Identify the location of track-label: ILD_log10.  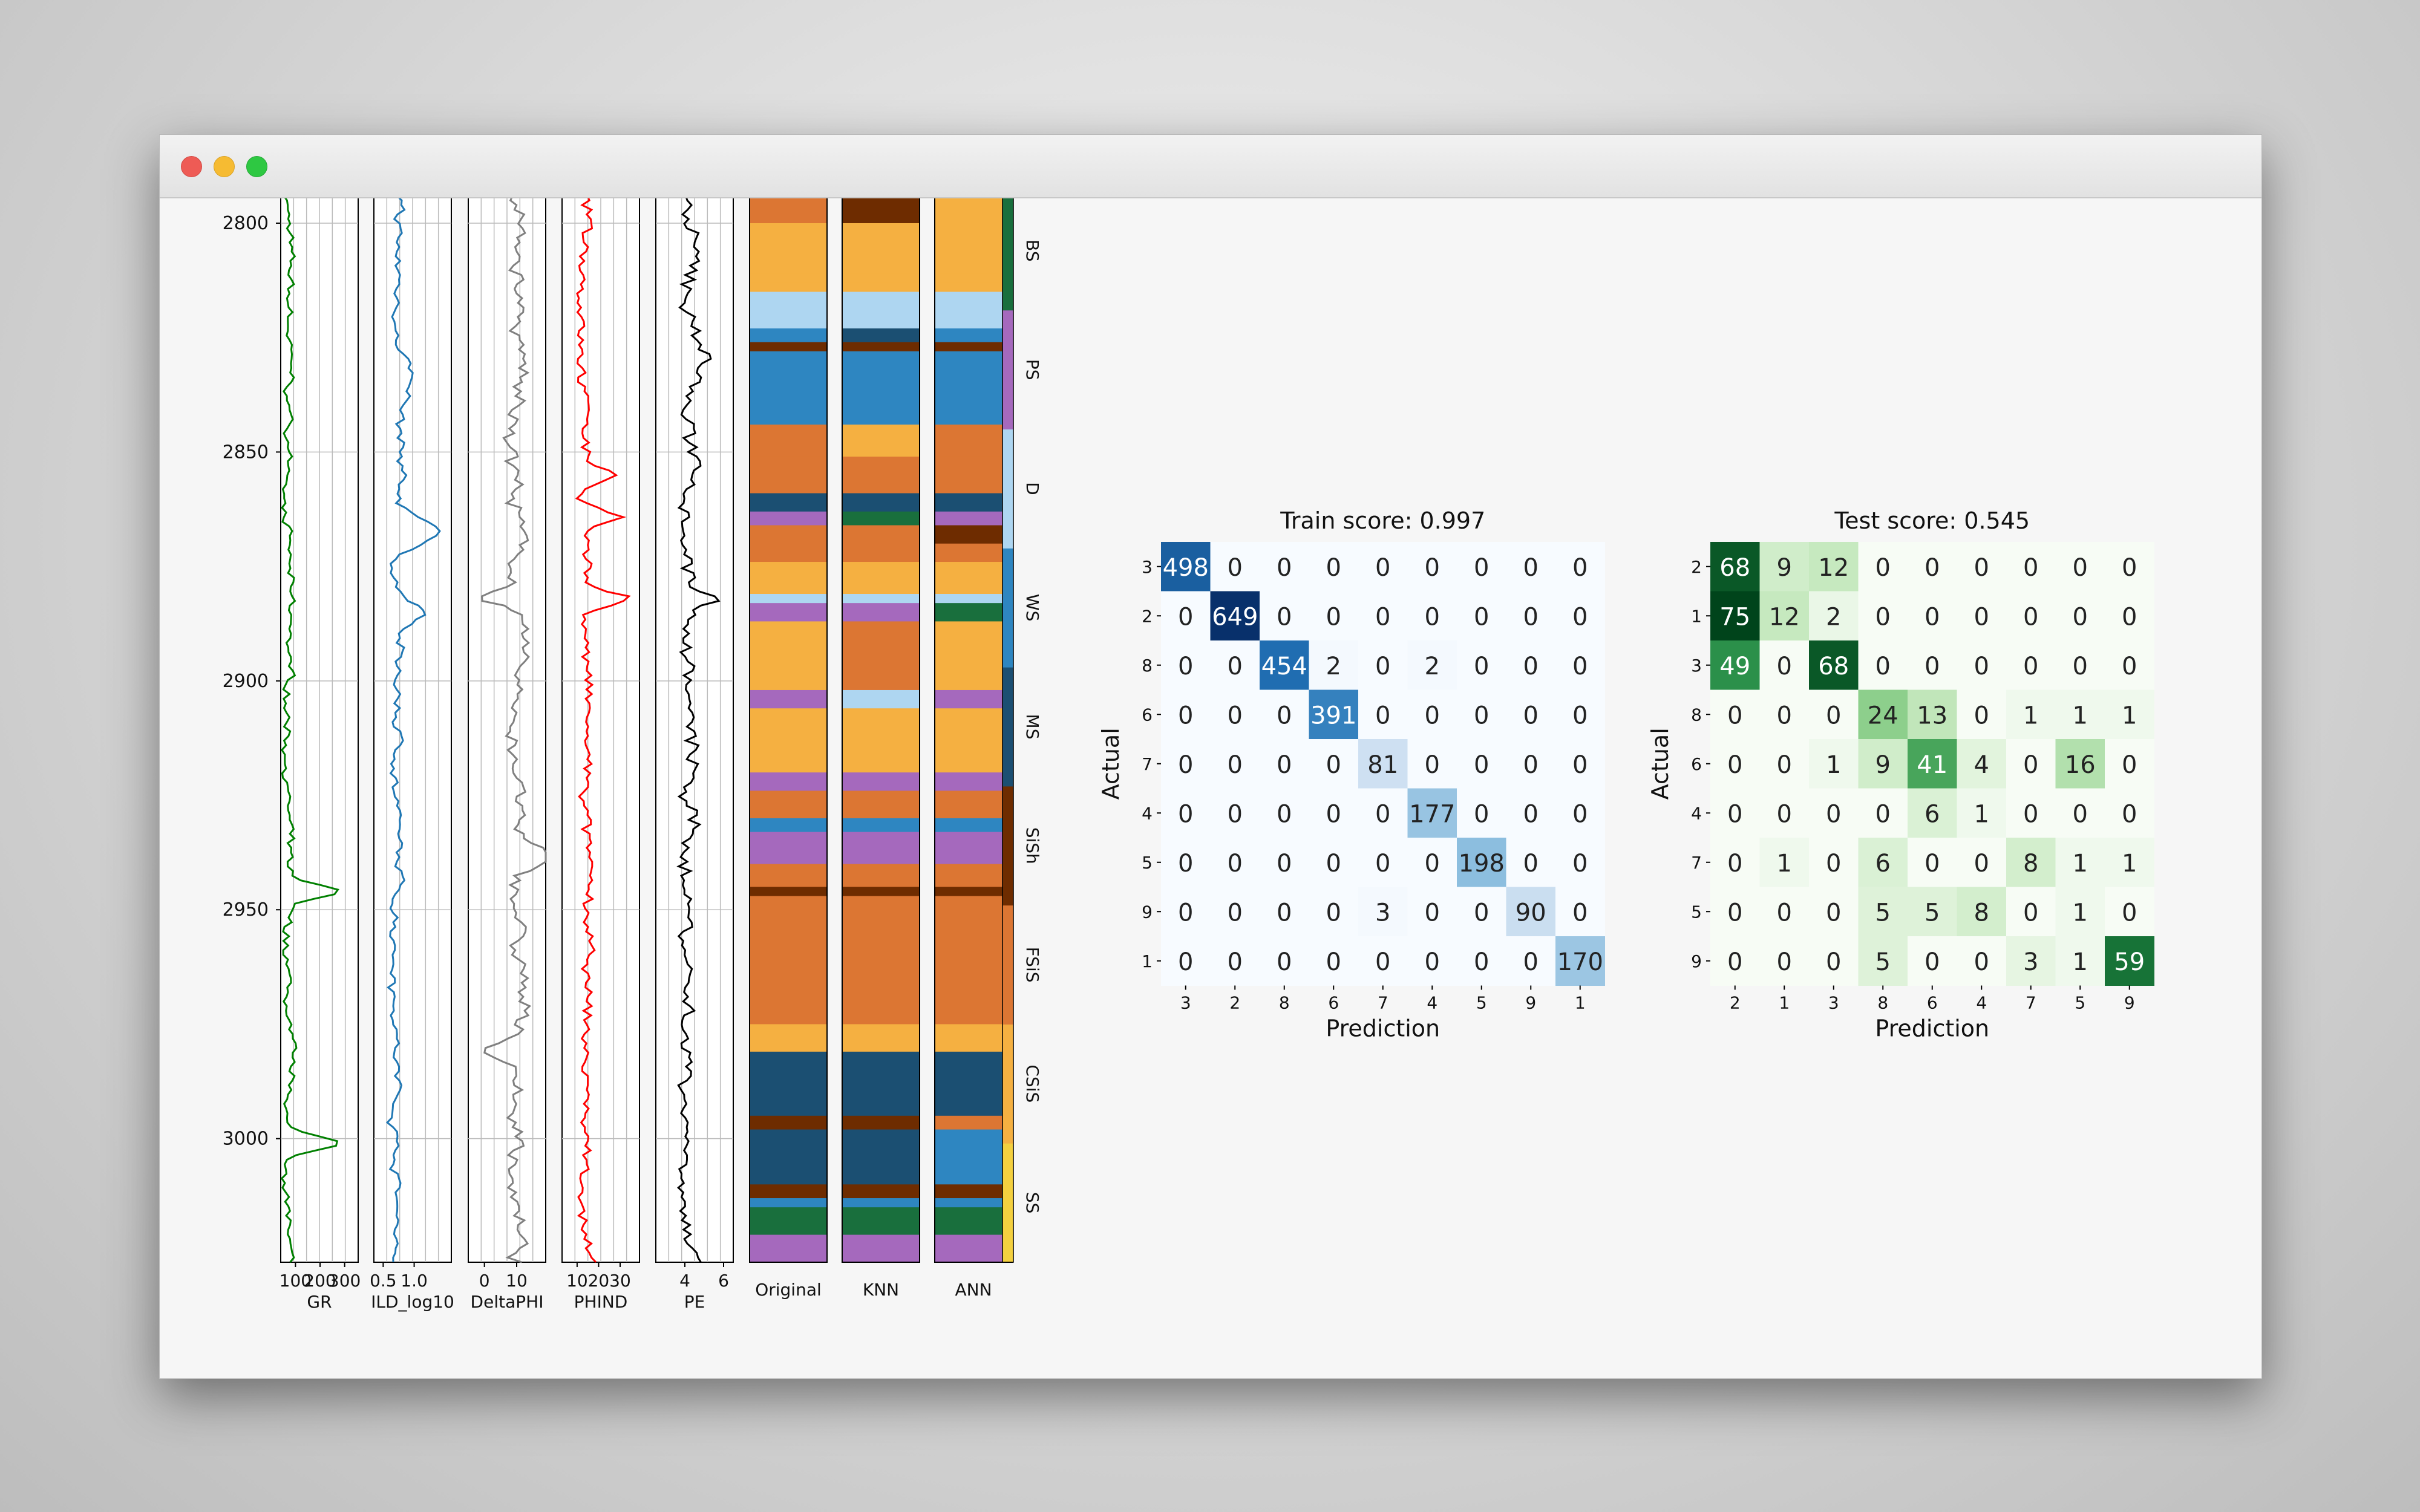
(412, 1302).